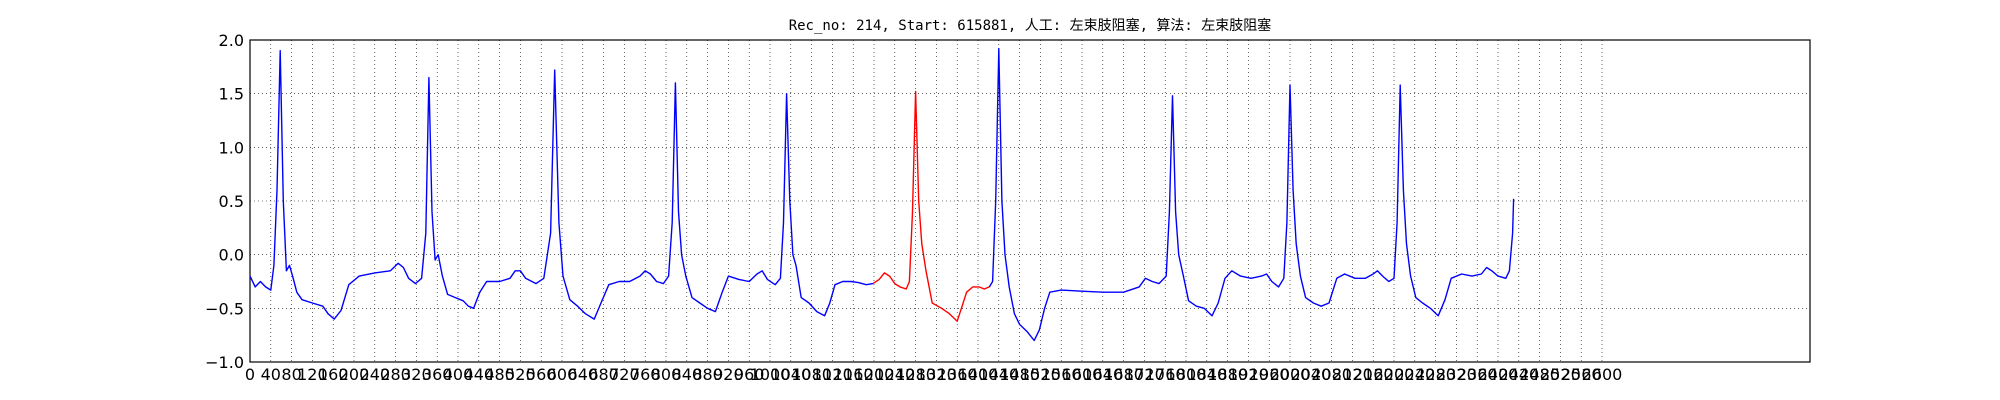 The height and width of the screenshot is (400, 2000). I want to click on x-tick-label: 40, so click(271, 374).